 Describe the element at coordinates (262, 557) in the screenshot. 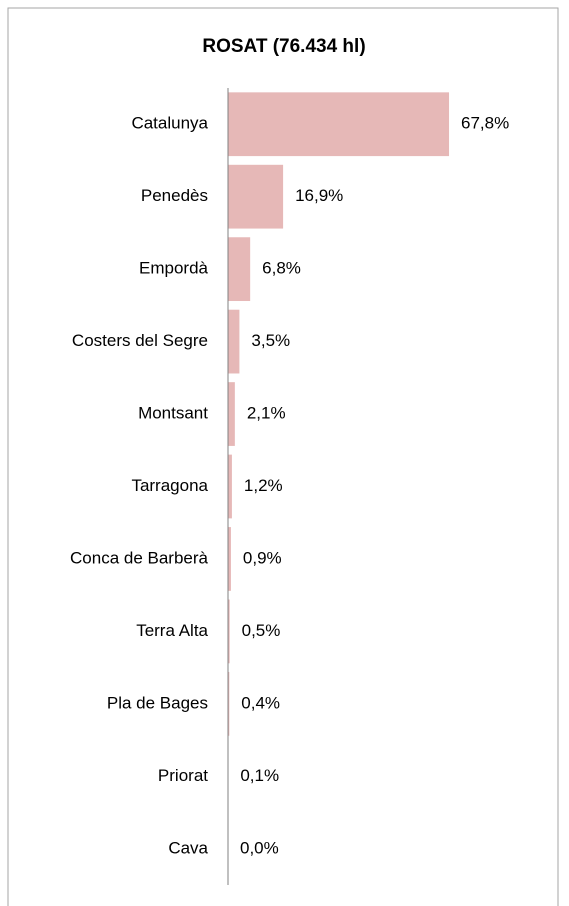

I see `value-label: 0,9%` at that location.